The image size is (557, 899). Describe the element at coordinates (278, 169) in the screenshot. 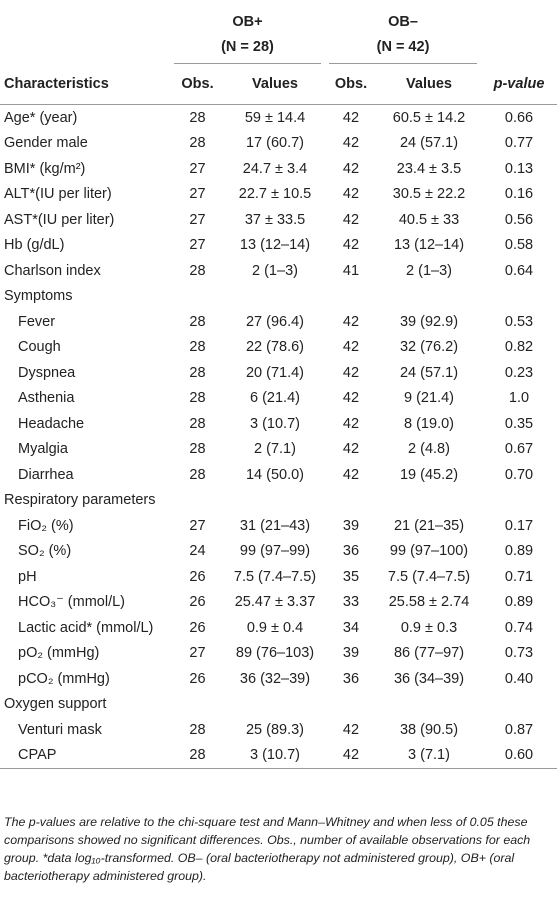

I see `table-row: BMI* (kg/m²) 27 24.7 ± 3.4 42 23.4 ± 3.5 0.13` at that location.